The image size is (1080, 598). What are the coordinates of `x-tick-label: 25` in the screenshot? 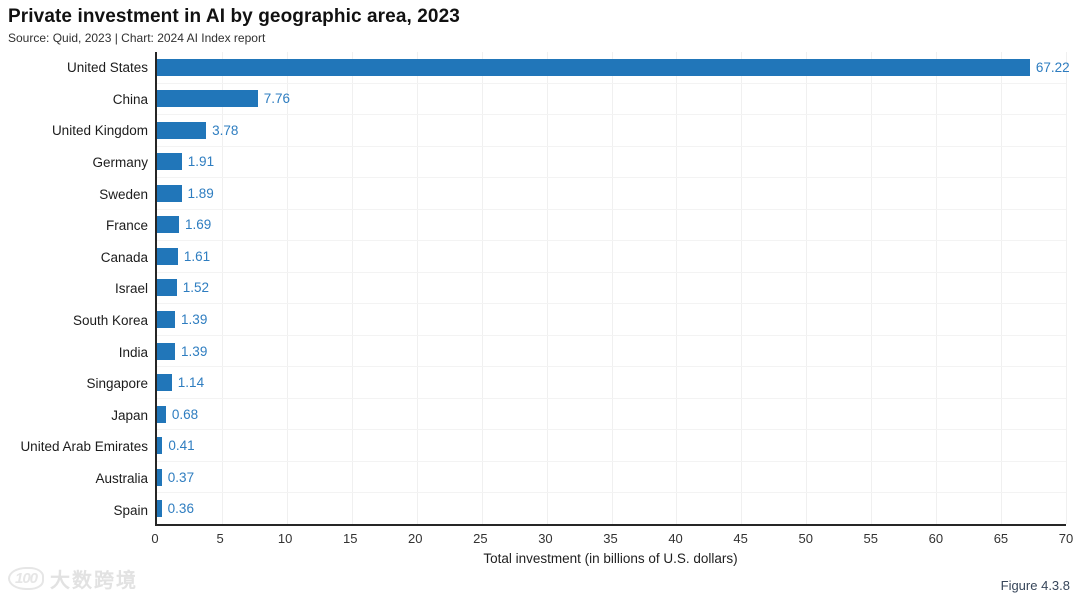 It's located at (480, 538).